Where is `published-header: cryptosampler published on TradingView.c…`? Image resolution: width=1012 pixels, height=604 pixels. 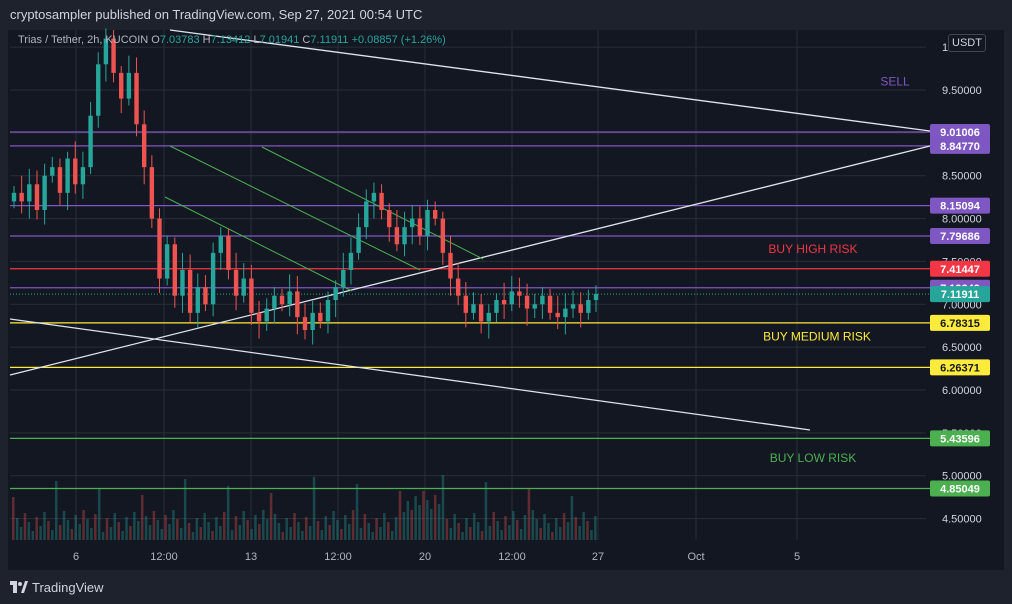
published-header: cryptosampler published on TradingView.c… is located at coordinates (506, 15).